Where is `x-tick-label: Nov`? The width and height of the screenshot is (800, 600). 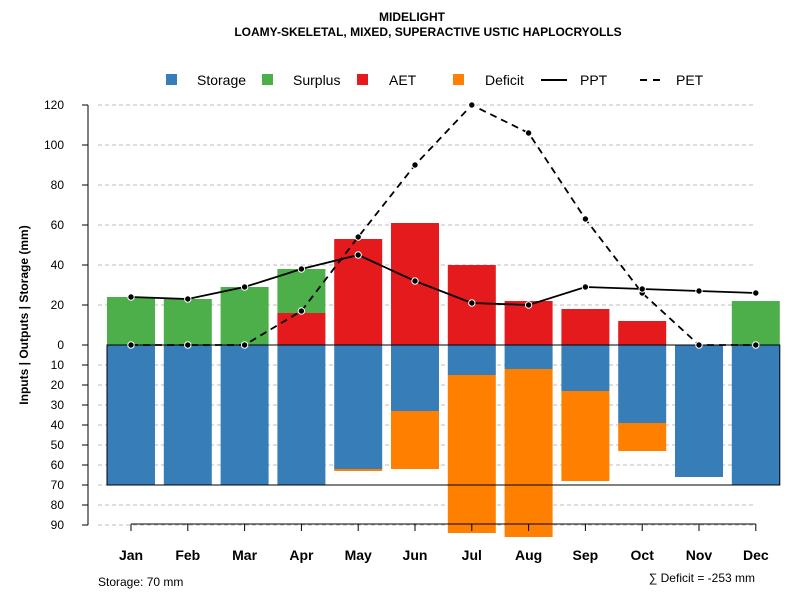 x-tick-label: Nov is located at coordinates (699, 555).